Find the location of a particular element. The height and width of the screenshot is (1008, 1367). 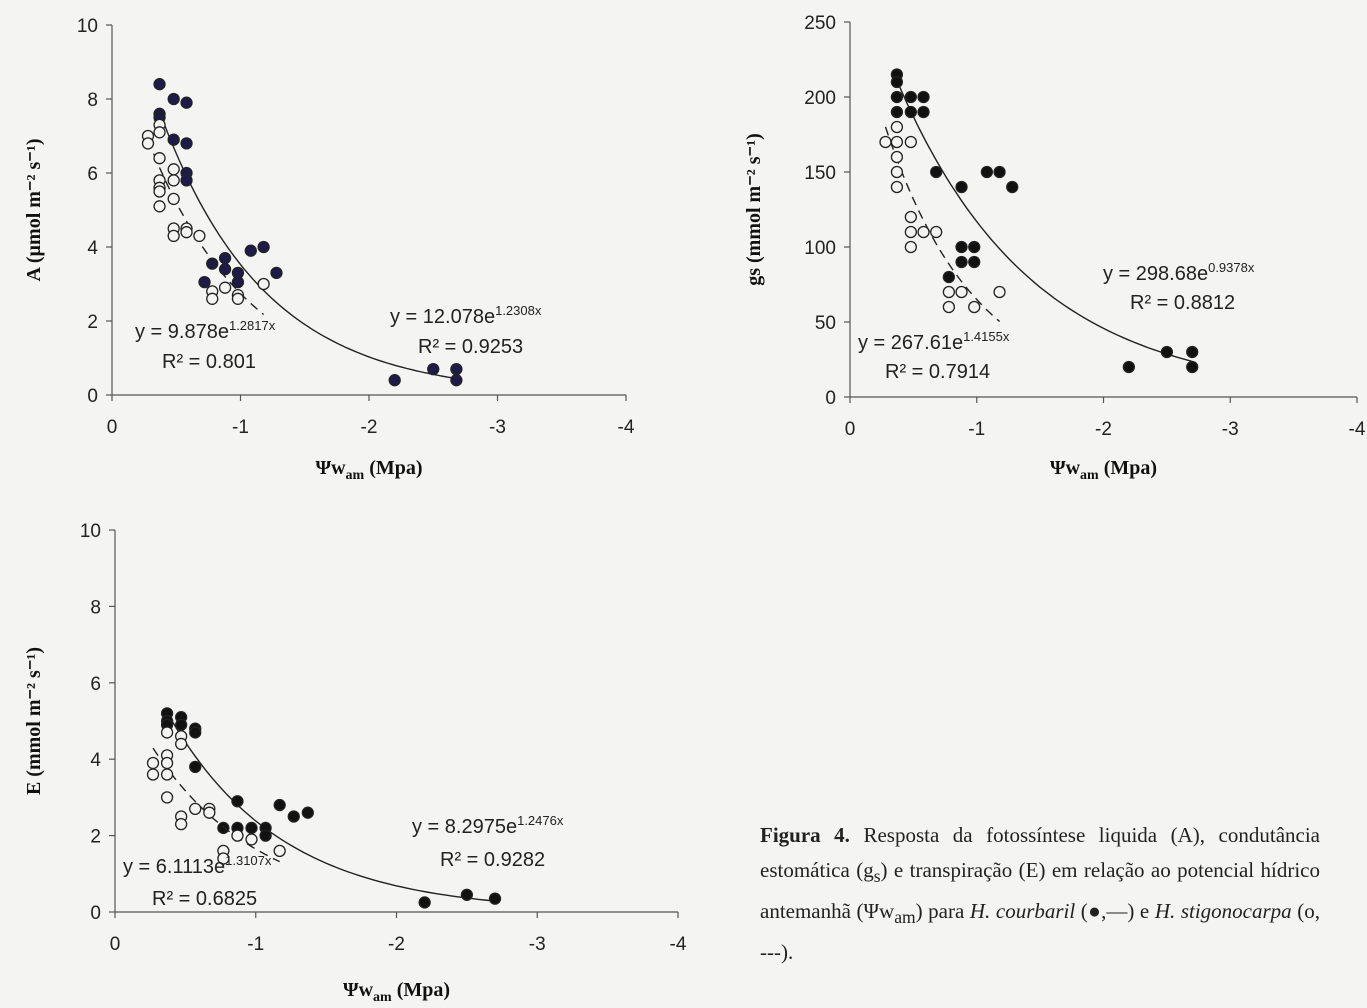

r-squared-label: R² = 0.7914 is located at coordinates (937, 372).